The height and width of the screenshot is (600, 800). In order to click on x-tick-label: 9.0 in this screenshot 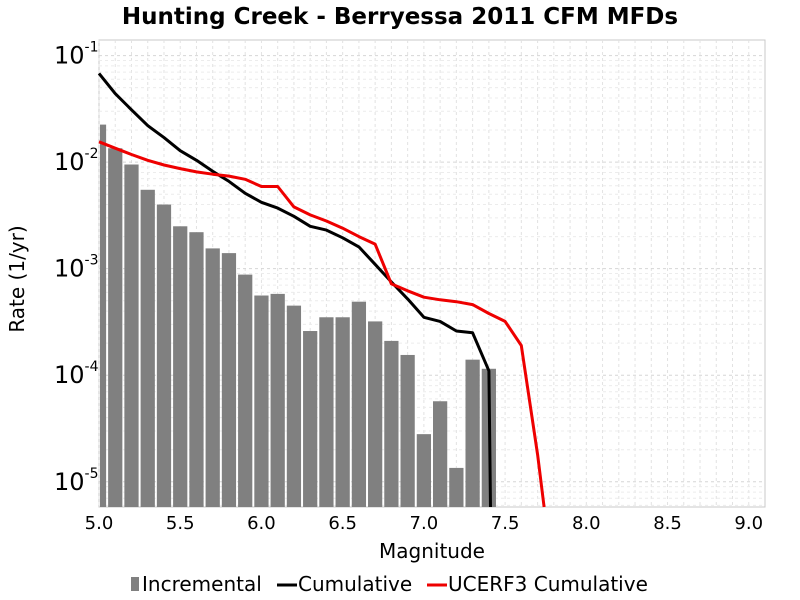, I will do `click(748, 523)`.